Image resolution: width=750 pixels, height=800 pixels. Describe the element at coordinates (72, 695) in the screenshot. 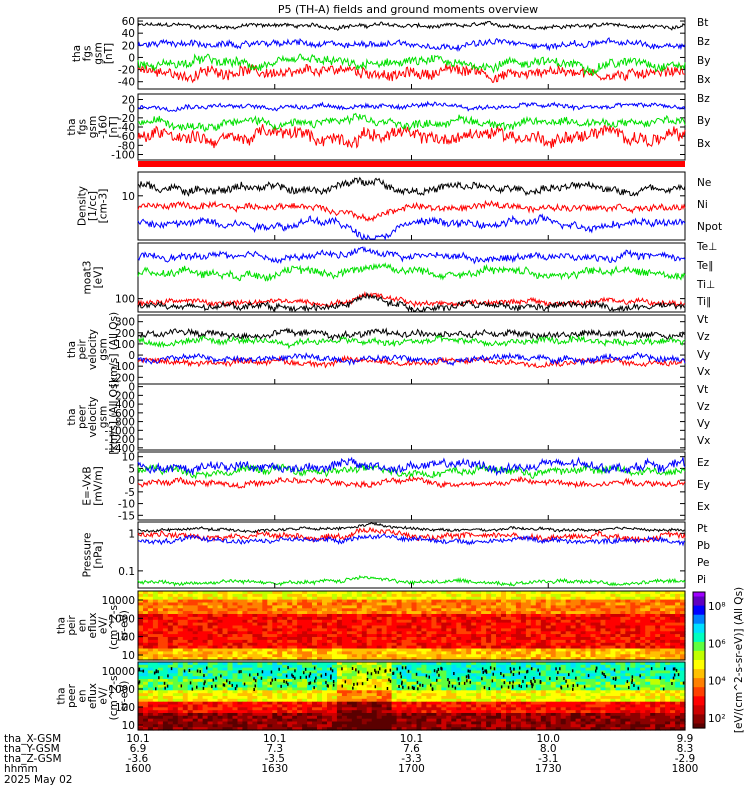

I see `y-axis-label-line: peer` at that location.